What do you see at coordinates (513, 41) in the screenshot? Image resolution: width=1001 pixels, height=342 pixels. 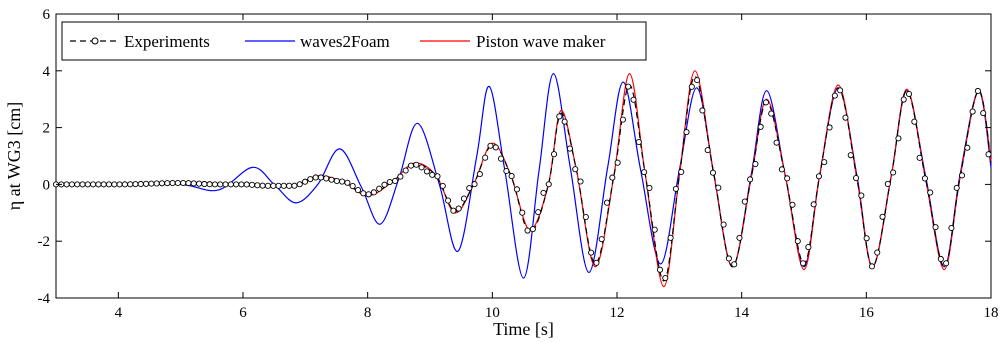 I see `legend-item-piston-wave-maker: Piston wave maker` at bounding box center [513, 41].